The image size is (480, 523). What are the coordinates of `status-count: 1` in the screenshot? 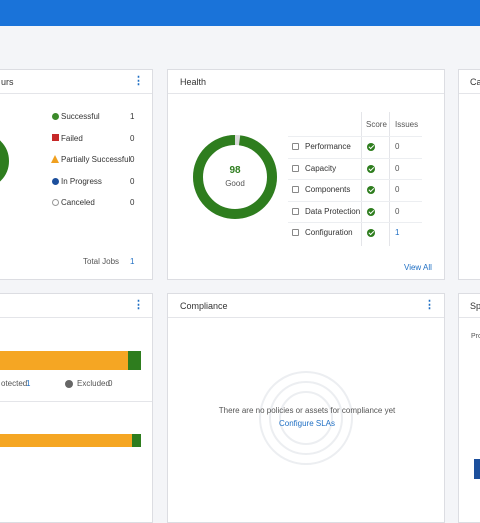 It's located at (132, 116).